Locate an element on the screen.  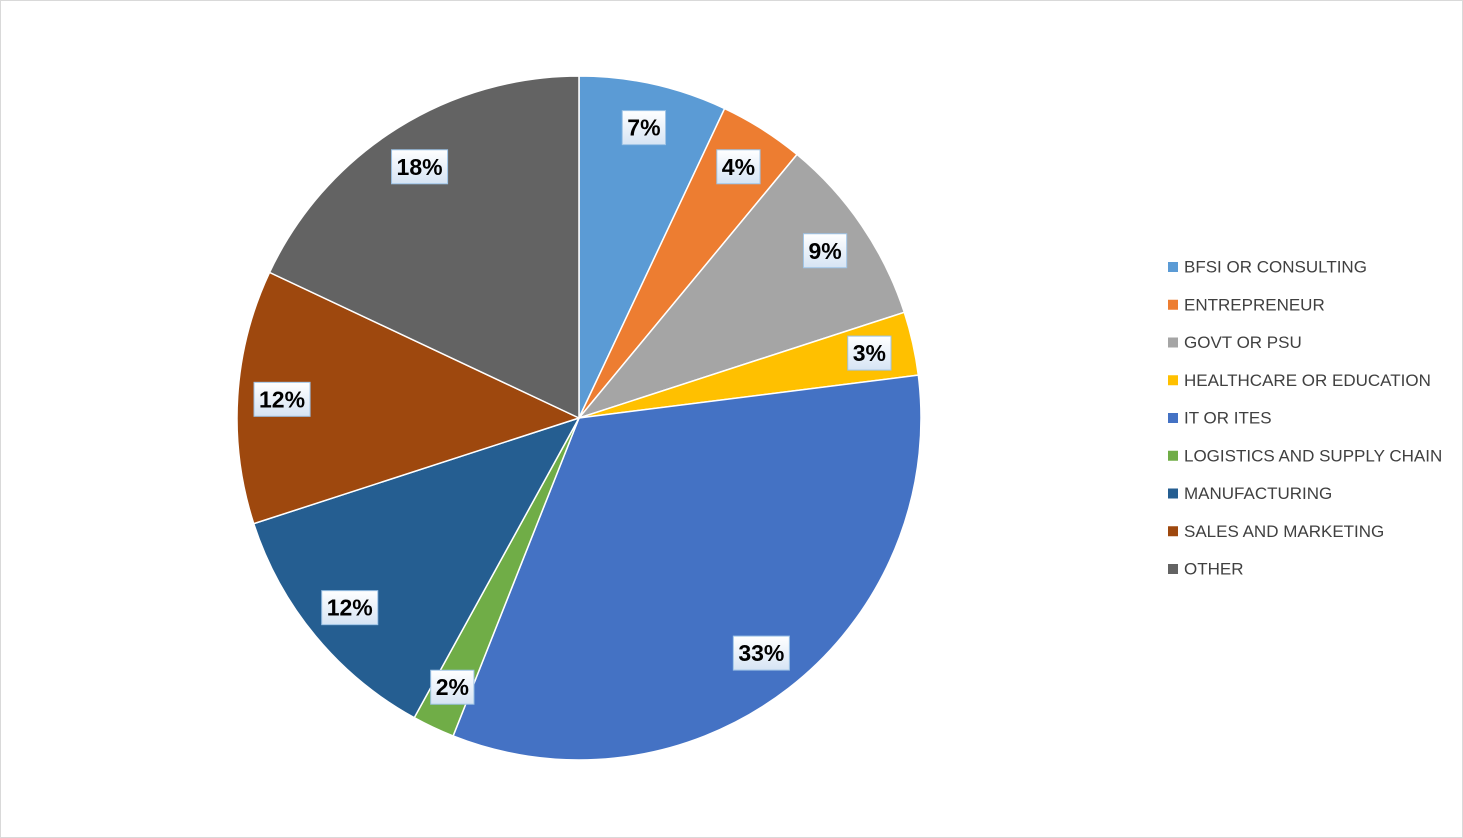
data-label-text: 7% is located at coordinates (643, 128).